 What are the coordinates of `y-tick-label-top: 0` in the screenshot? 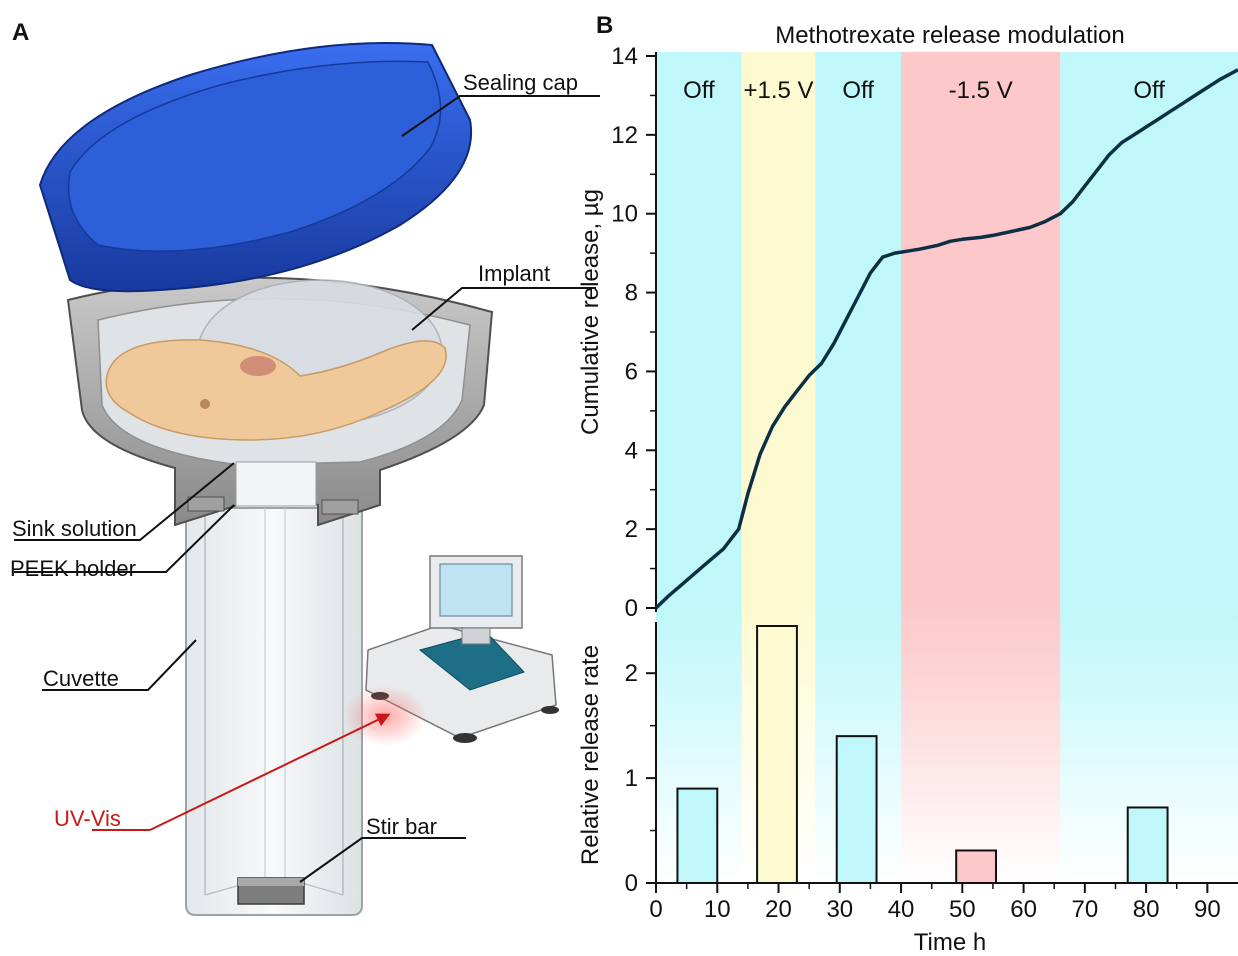 It's located at (631, 608).